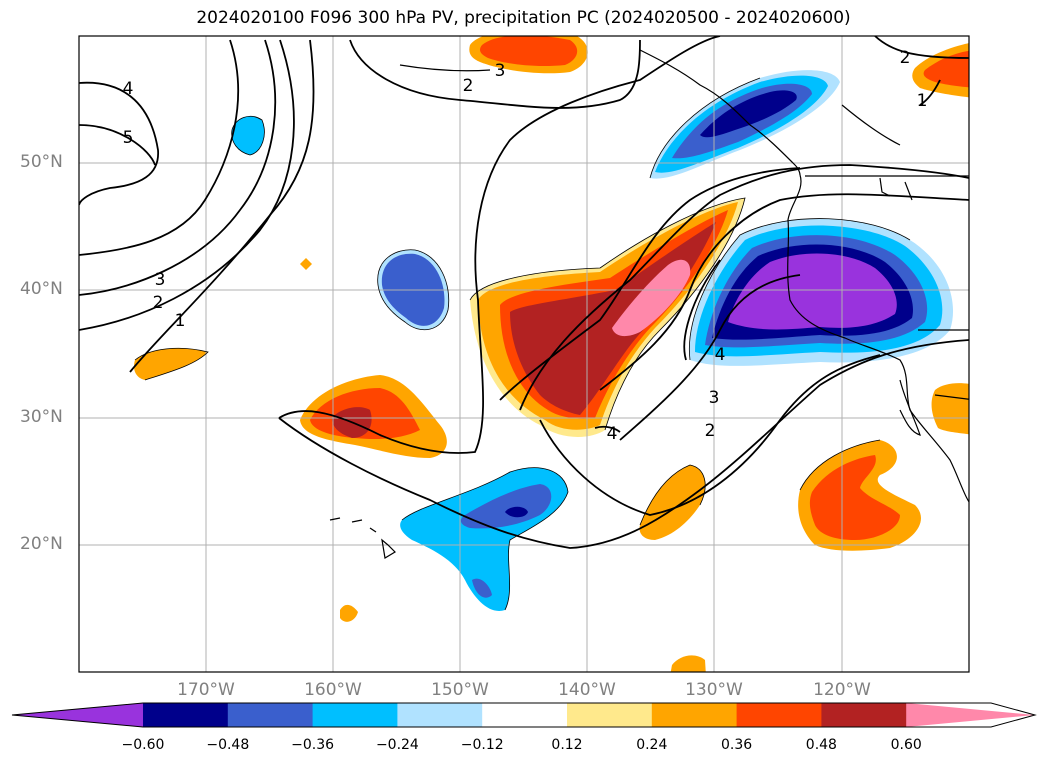  I want to click on colorbar-tick-label: −0.60, so click(143, 745).